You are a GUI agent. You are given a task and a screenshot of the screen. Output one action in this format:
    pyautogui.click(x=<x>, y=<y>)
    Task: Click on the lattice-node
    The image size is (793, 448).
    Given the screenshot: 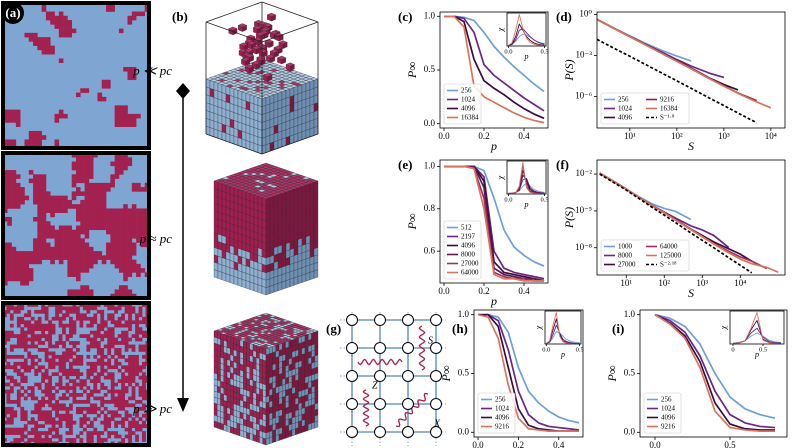 What is the action you would take?
    pyautogui.click(x=352, y=376)
    